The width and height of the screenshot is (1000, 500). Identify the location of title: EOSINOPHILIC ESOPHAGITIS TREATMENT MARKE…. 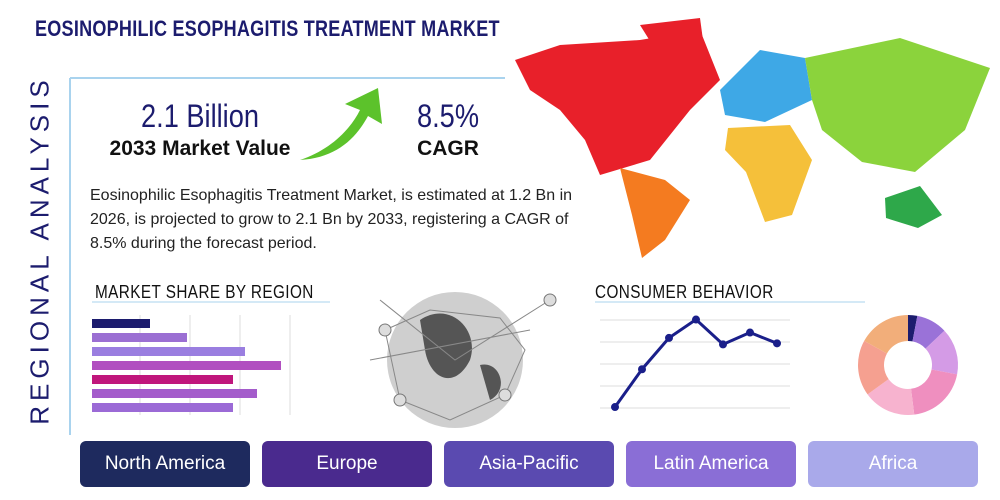
(267, 28).